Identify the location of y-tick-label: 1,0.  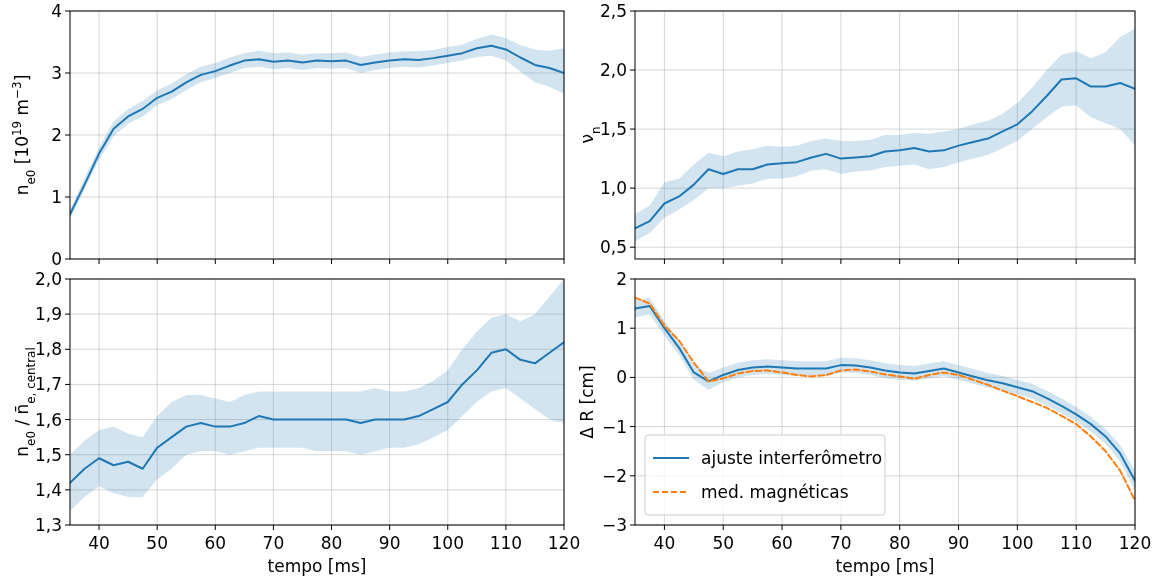
(613, 188).